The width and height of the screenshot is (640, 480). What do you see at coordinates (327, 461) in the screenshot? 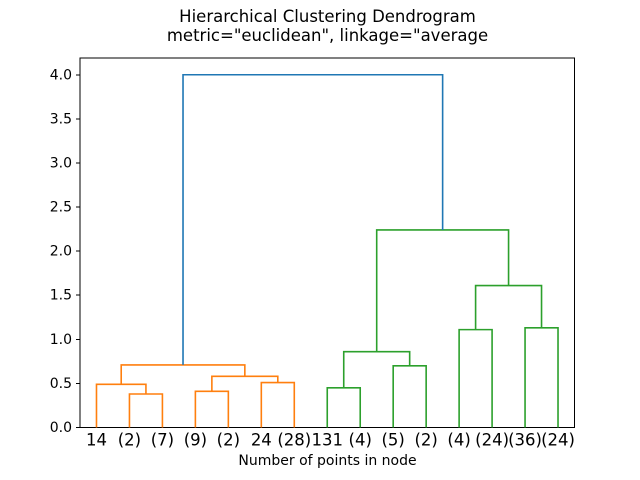
I see `x-axis-label: Number of points in node` at bounding box center [327, 461].